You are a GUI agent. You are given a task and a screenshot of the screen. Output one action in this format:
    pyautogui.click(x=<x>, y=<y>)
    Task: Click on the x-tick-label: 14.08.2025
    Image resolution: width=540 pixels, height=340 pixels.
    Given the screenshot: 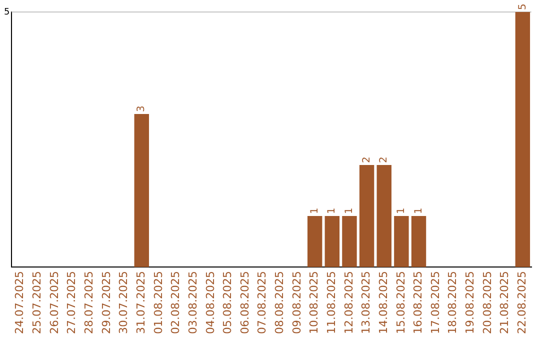 What is the action you would take?
    pyautogui.click(x=383, y=302)
    